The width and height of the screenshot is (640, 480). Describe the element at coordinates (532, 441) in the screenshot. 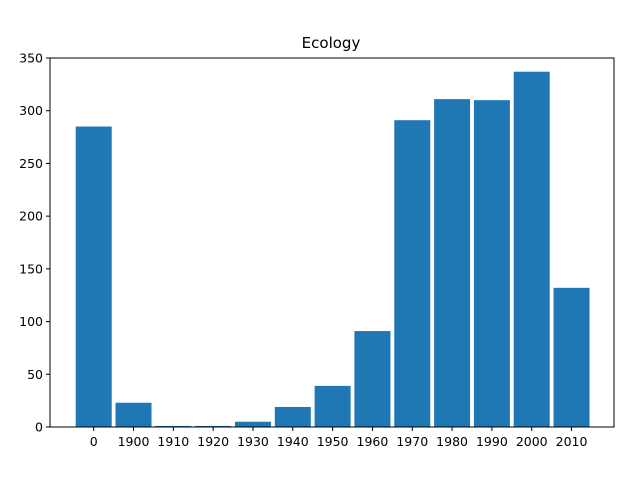

I see `x-tick-label: 2000` at that location.